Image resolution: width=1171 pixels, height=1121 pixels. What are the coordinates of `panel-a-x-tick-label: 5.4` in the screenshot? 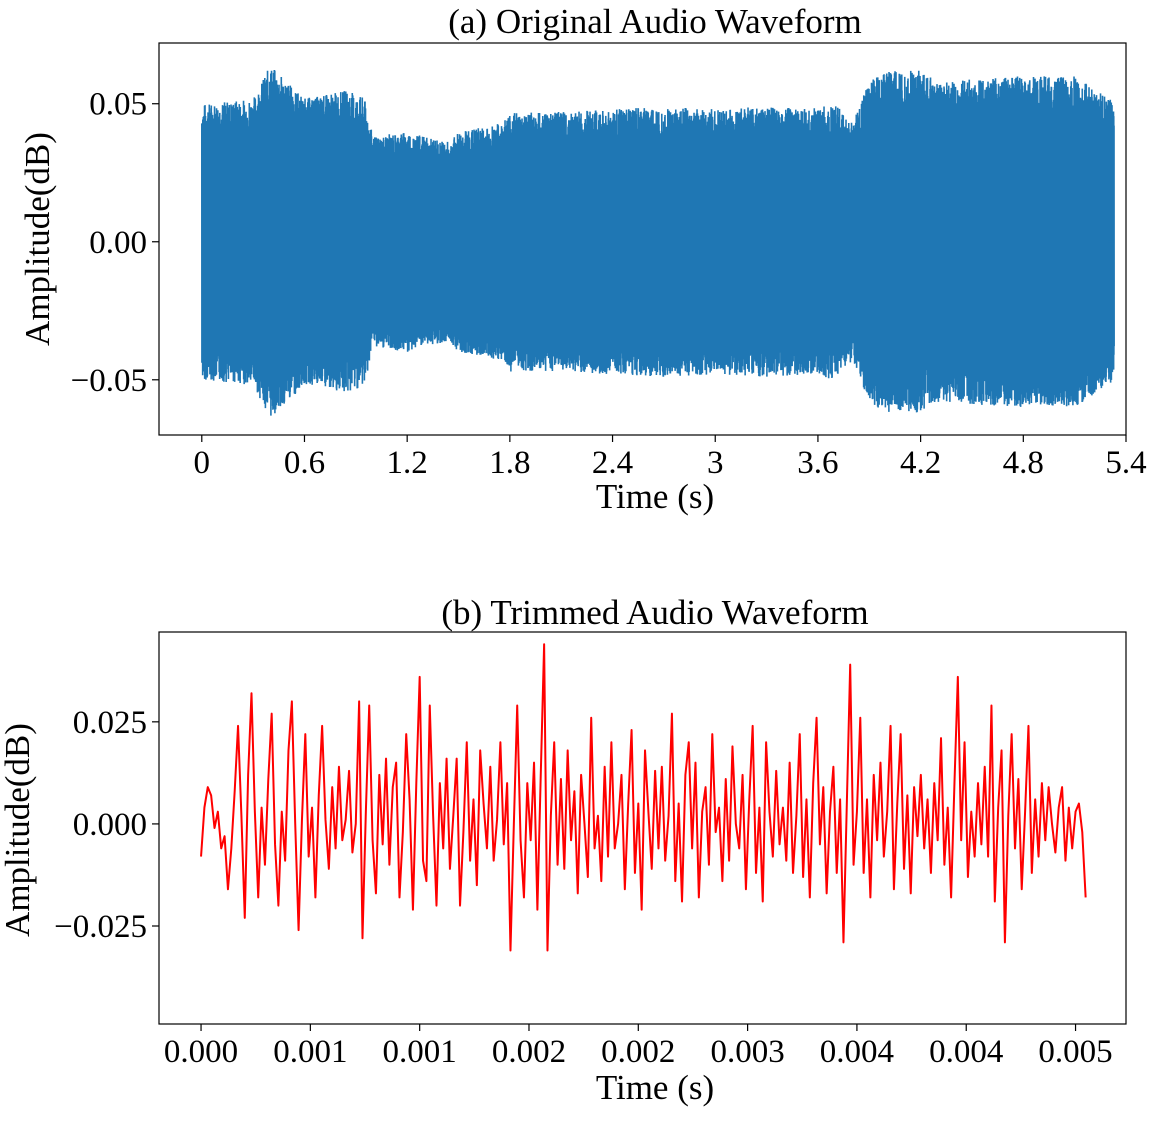 It's located at (1125, 463).